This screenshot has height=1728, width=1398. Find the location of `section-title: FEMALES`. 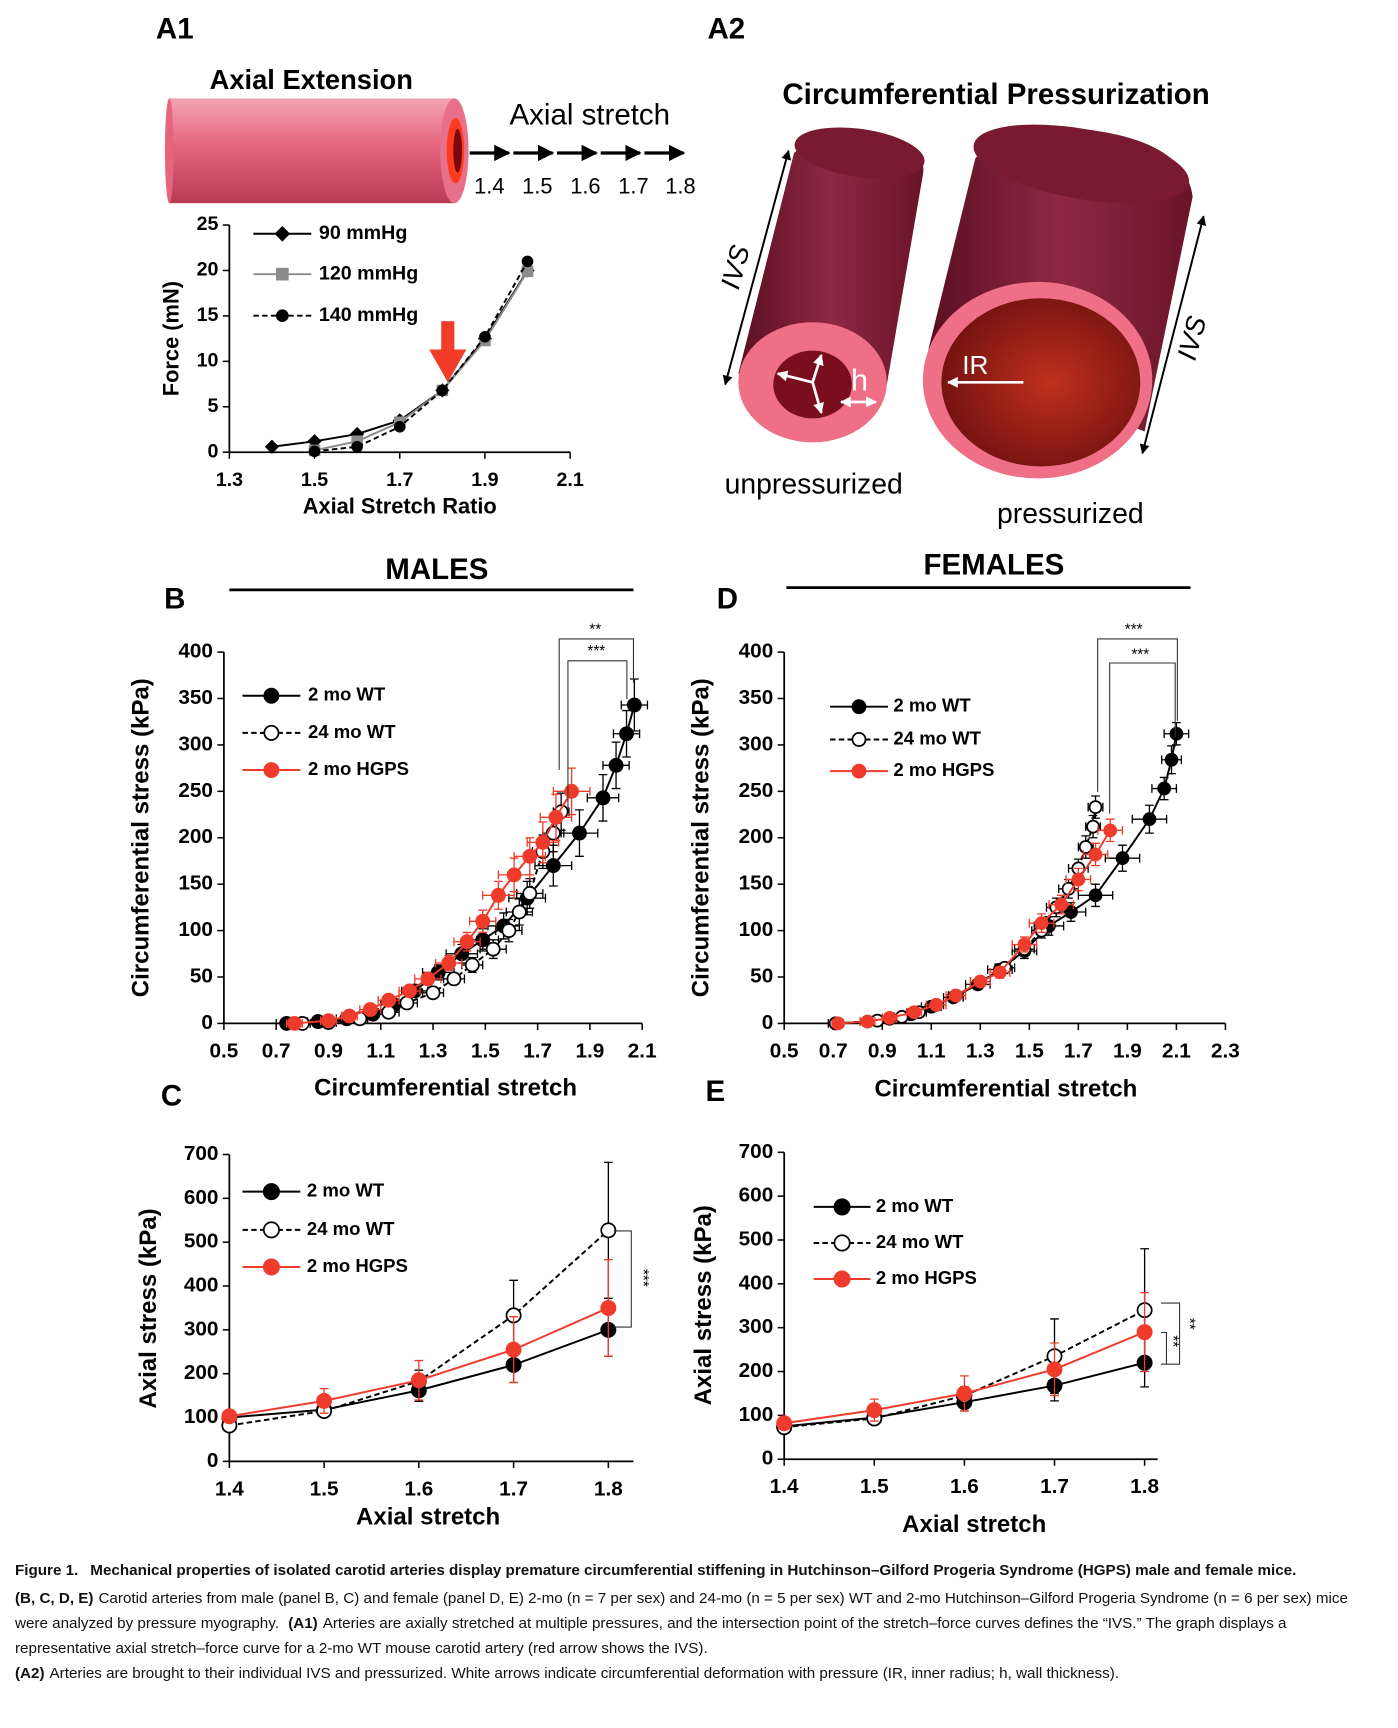

section-title: FEMALES is located at coordinates (993, 565).